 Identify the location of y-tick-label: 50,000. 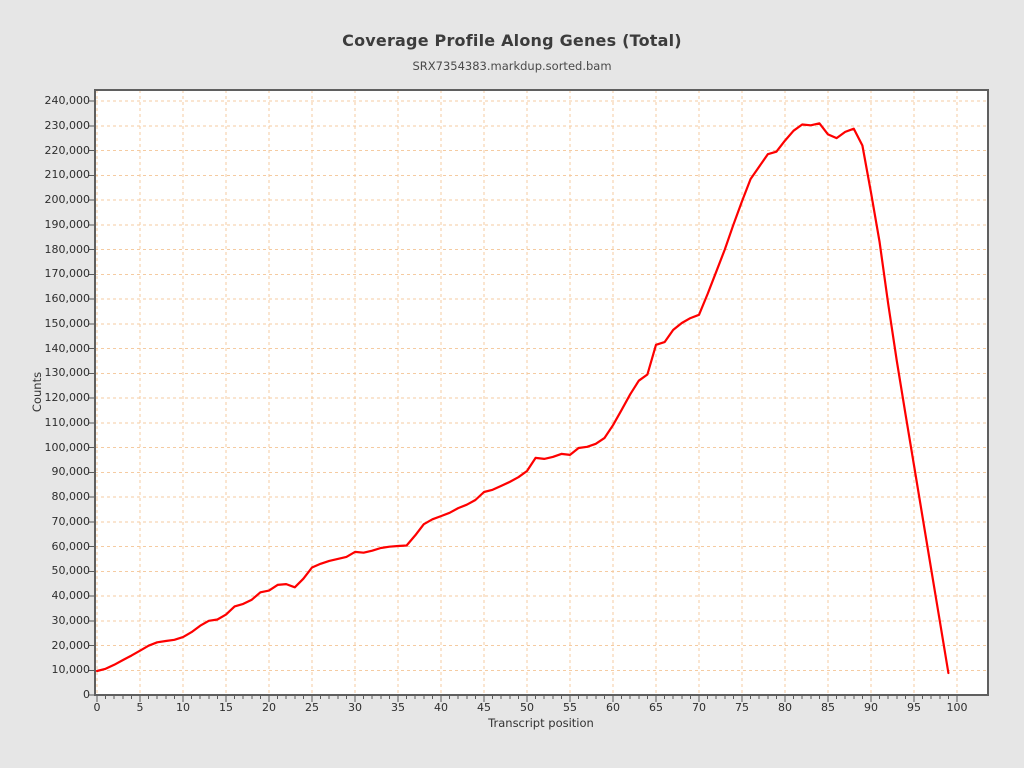
(71, 571).